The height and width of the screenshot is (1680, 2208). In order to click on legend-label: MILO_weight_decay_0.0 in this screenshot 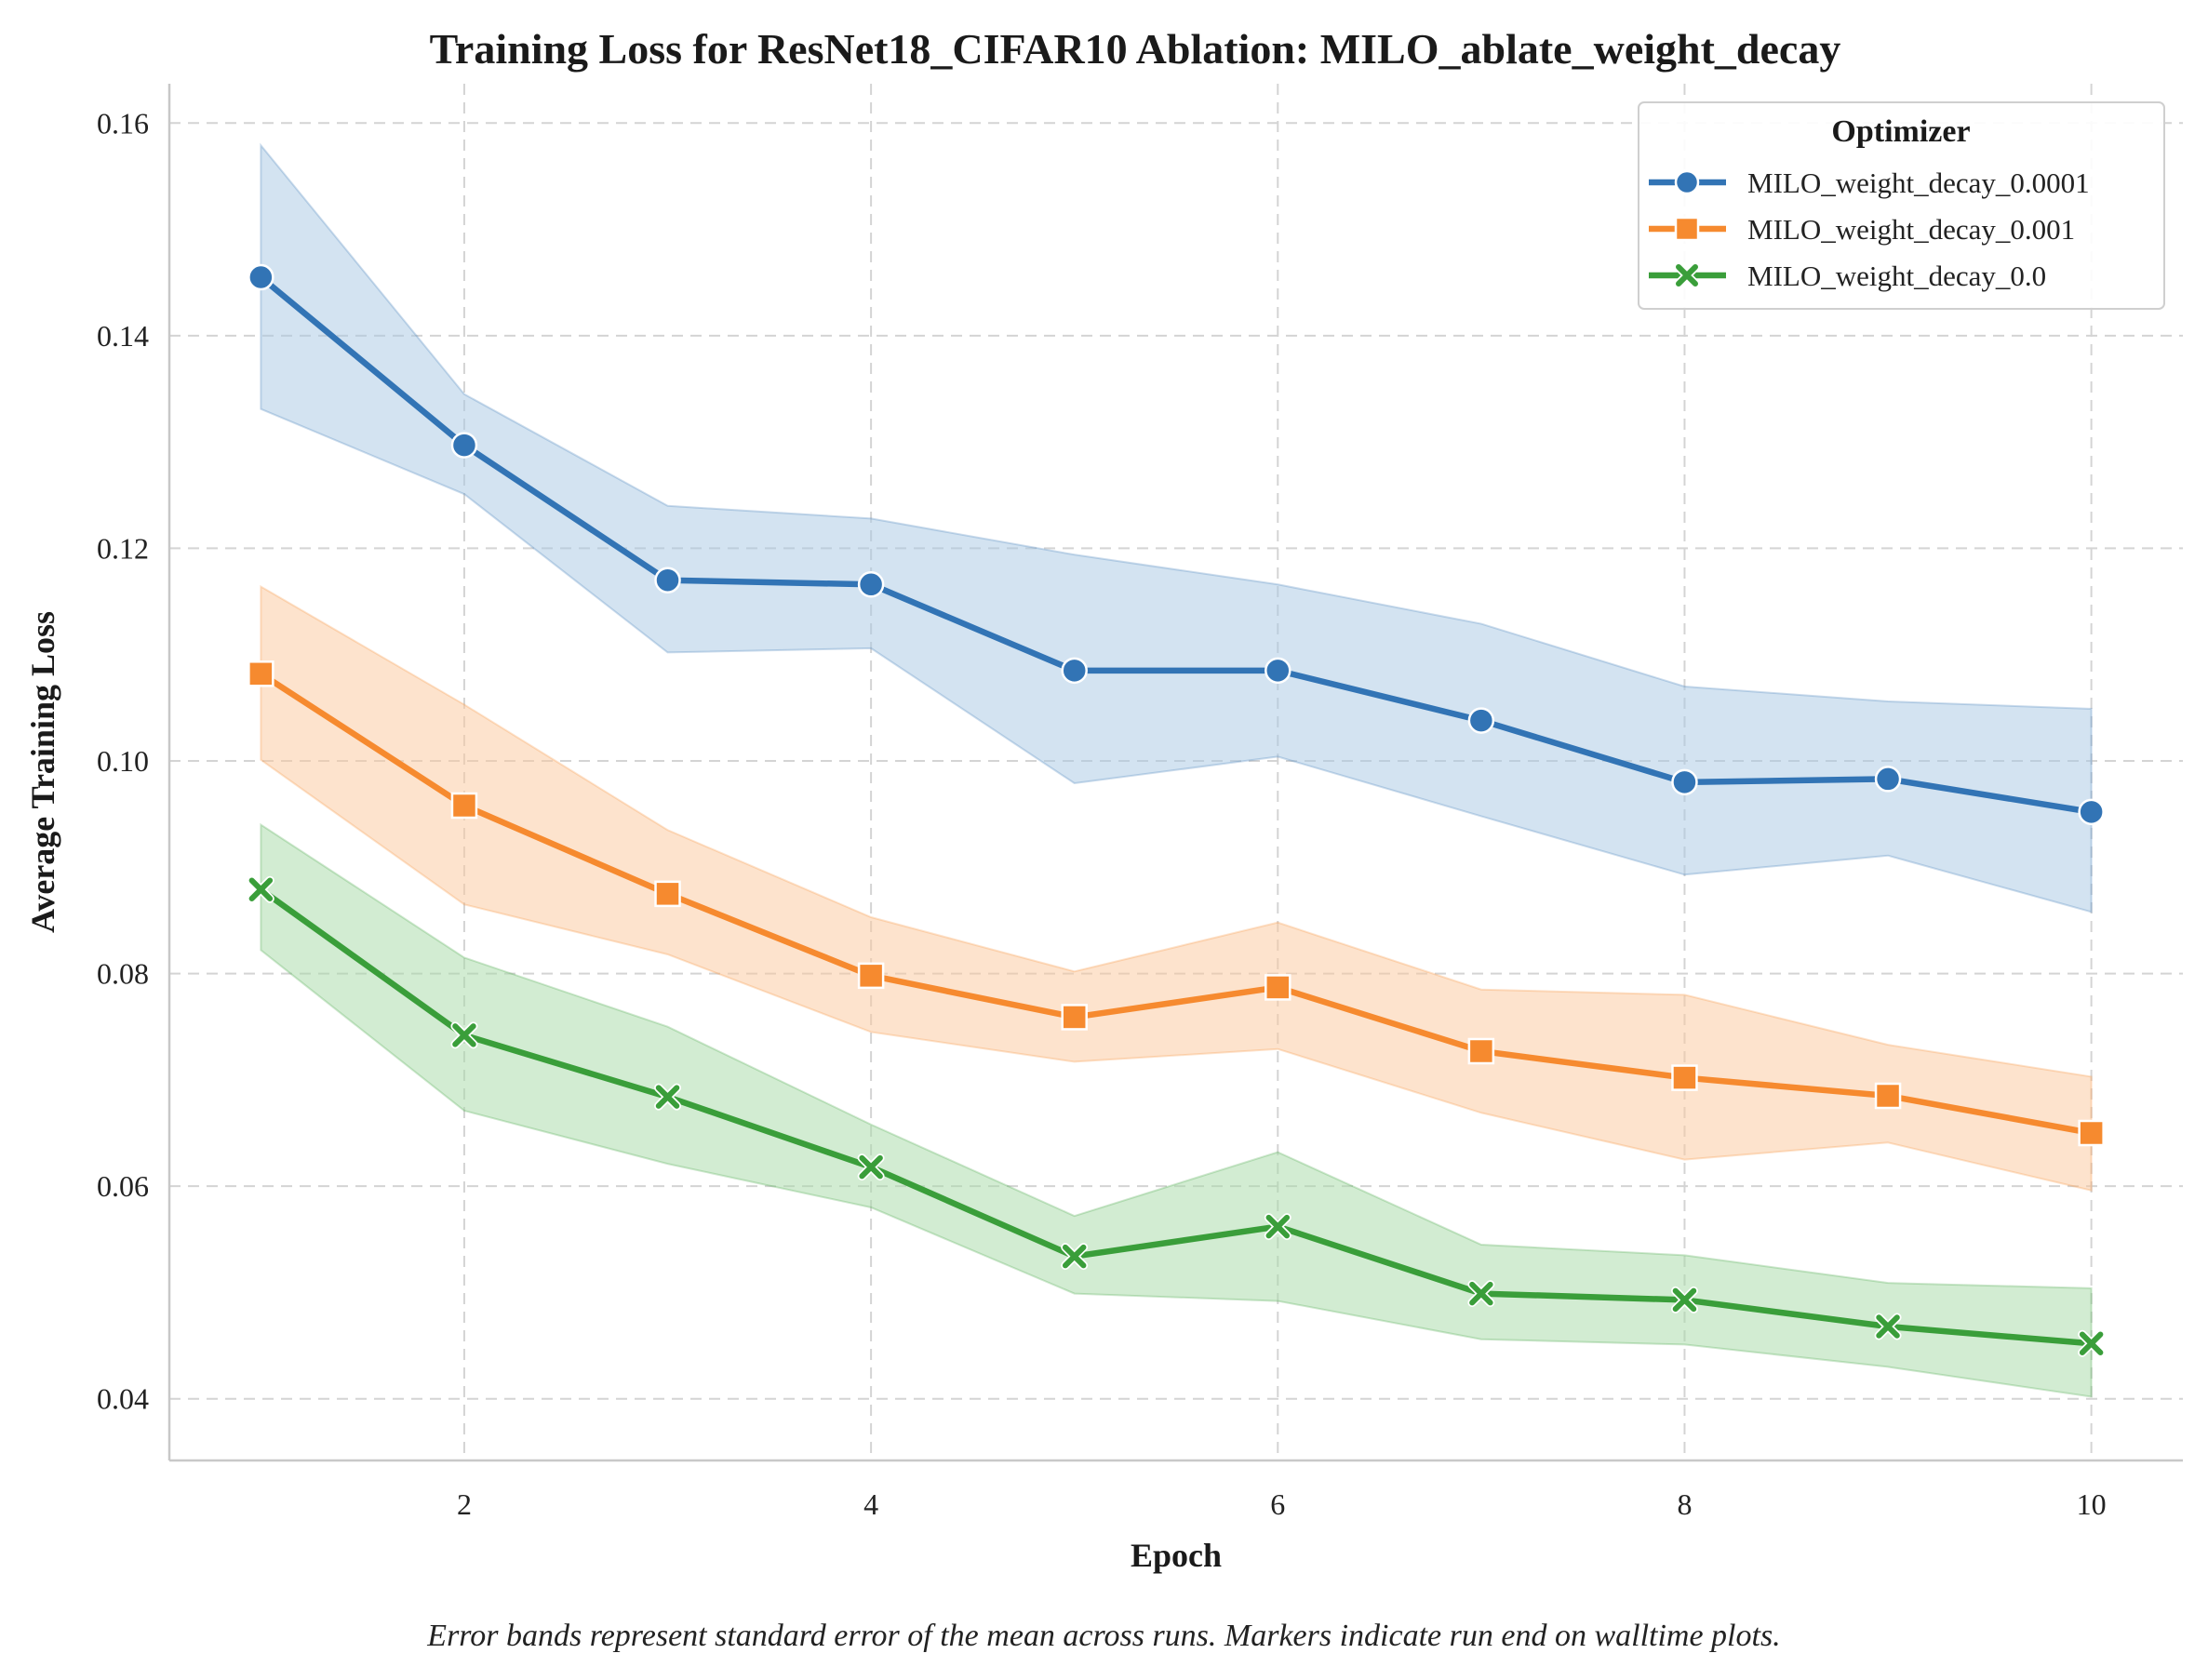, I will do `click(1896, 276)`.